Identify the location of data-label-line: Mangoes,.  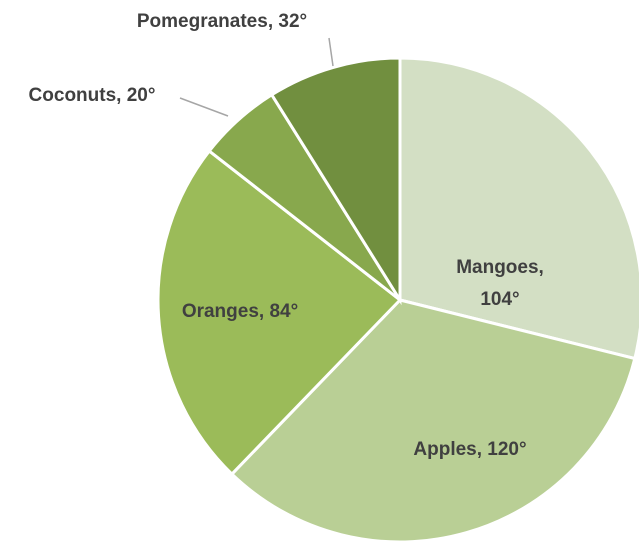
(500, 267).